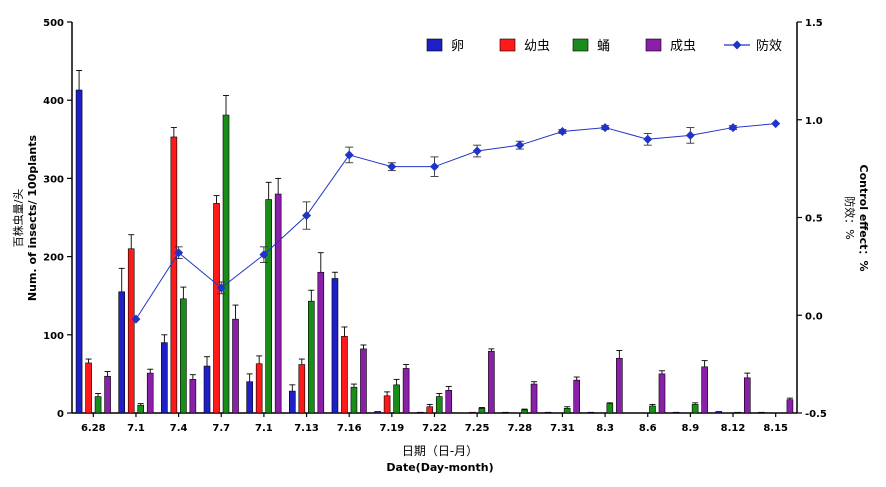 The width and height of the screenshot is (886, 487). I want to click on x-axis-title-en: Date(Day-month), so click(439, 467).